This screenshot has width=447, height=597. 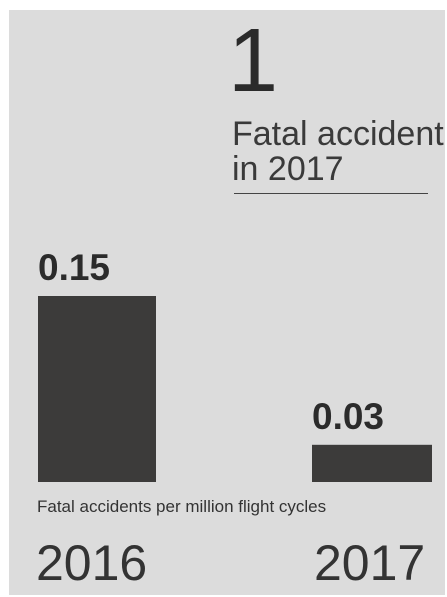 I want to click on category-label-2016: 2016, so click(x=92, y=563).